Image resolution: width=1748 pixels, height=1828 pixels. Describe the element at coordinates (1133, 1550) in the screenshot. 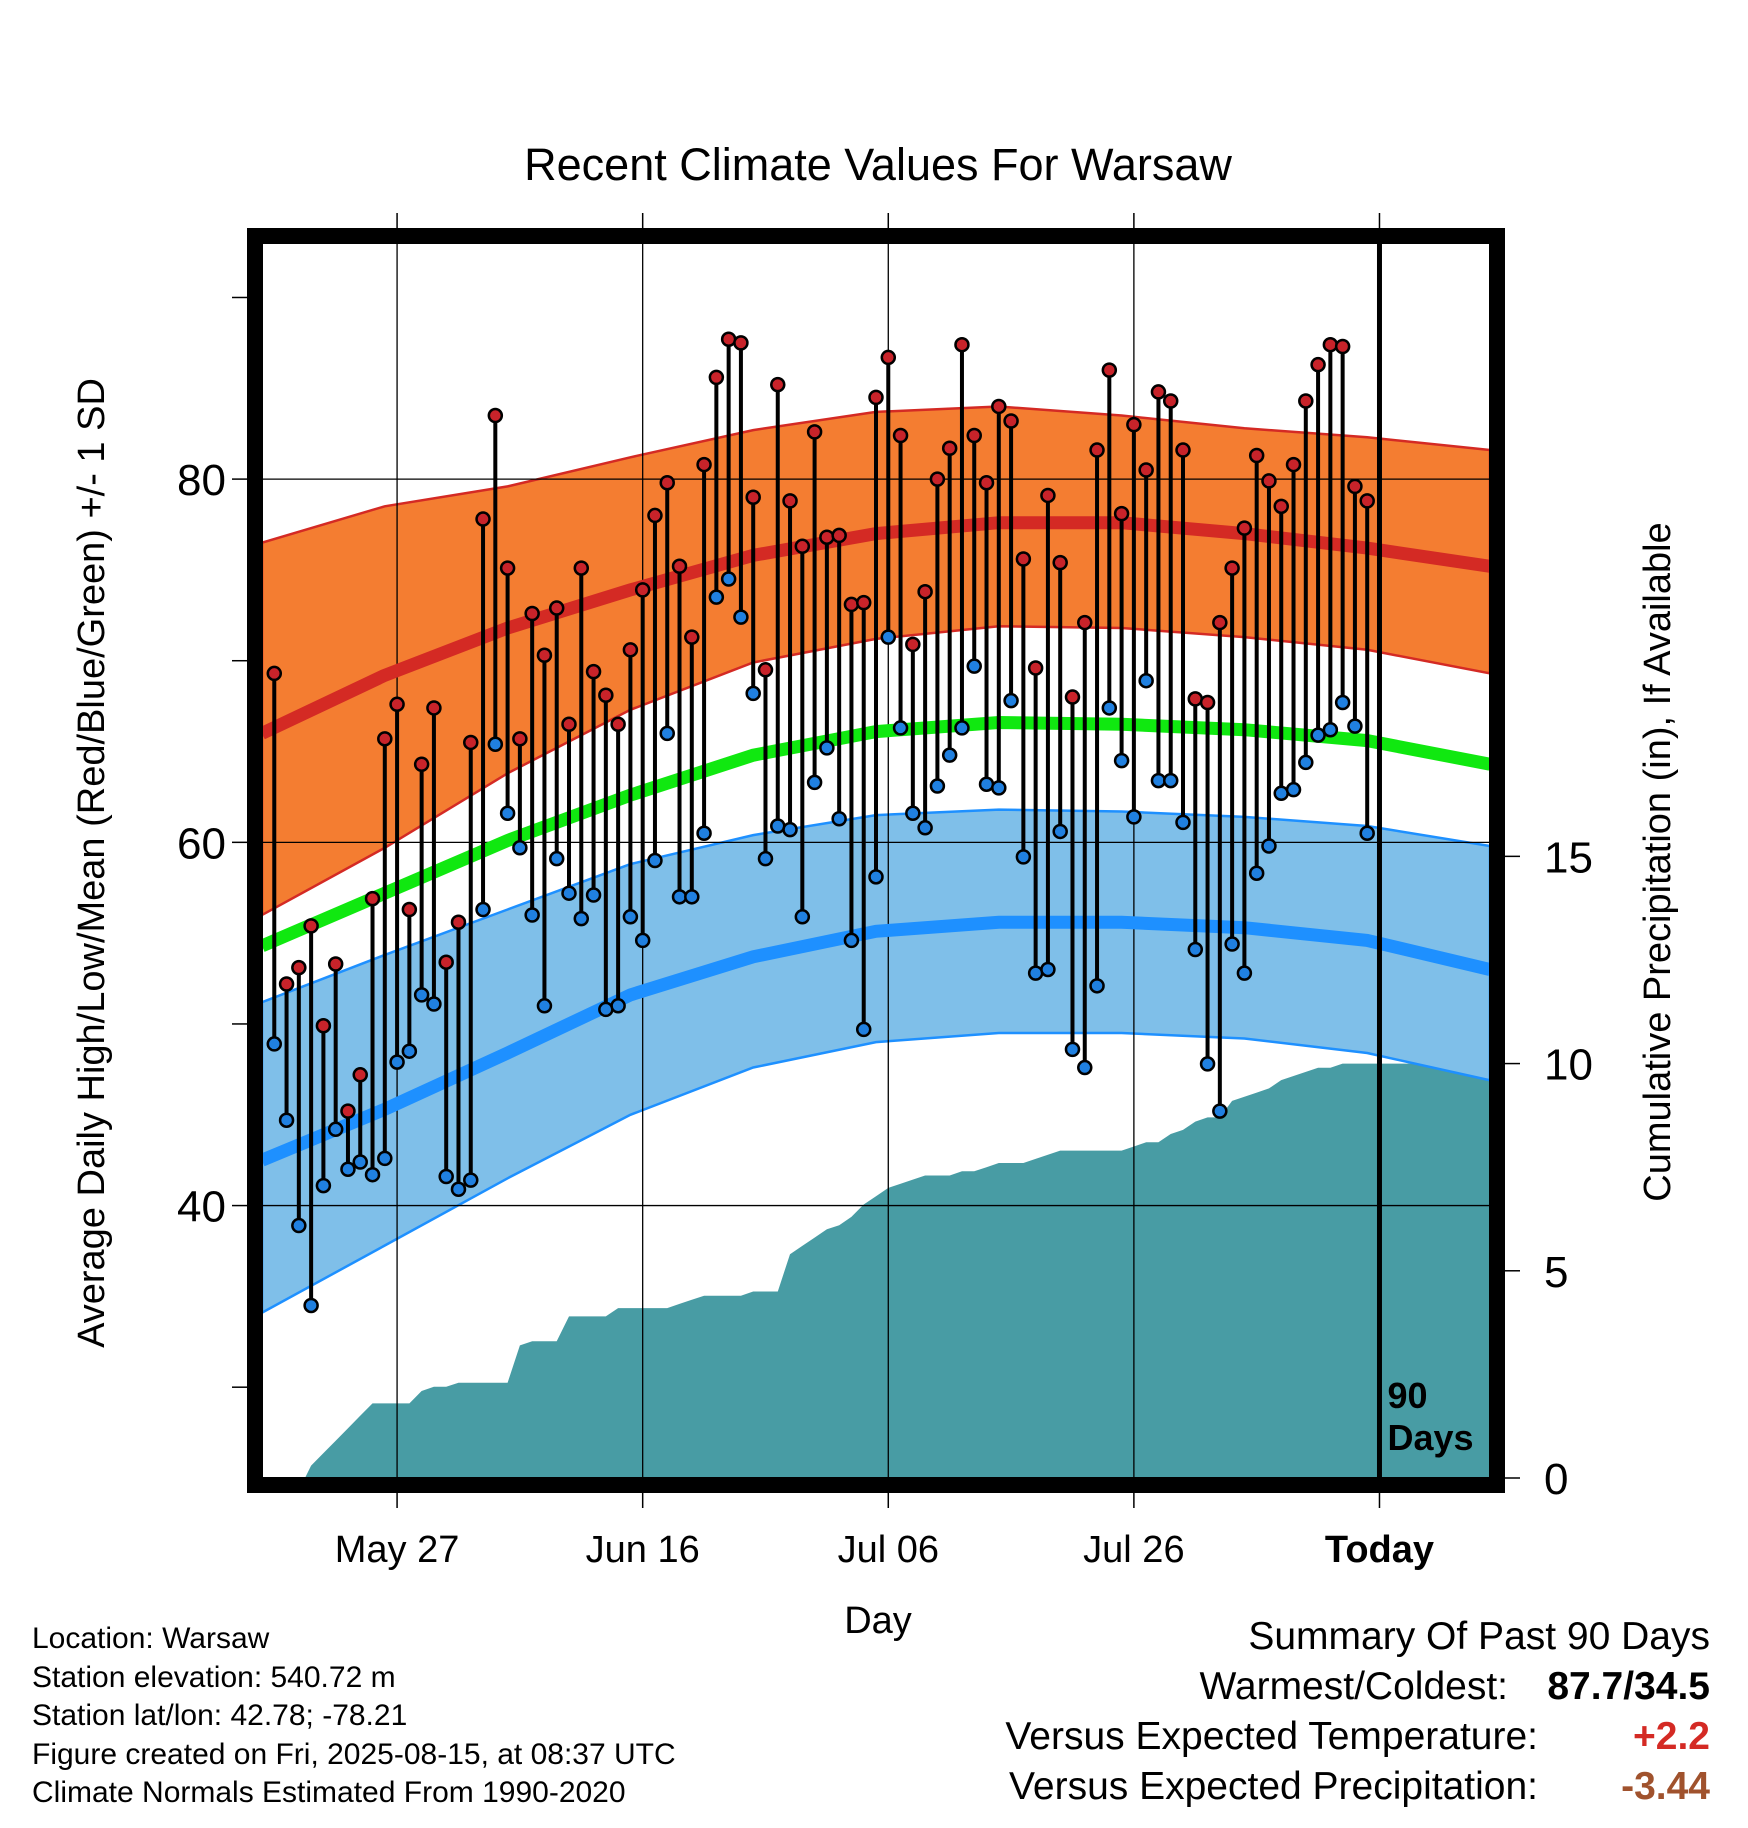

I see `x-tick-label: Jul 26` at that location.